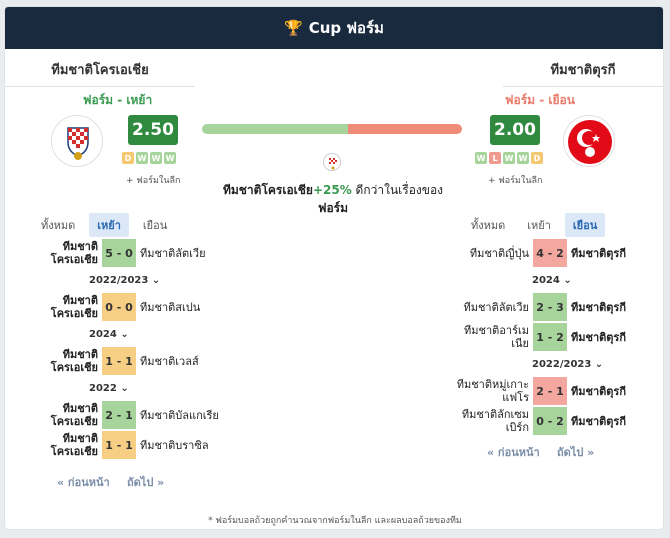 The height and width of the screenshot is (538, 670). I want to click on match-score: 2 - 3, so click(550, 307).